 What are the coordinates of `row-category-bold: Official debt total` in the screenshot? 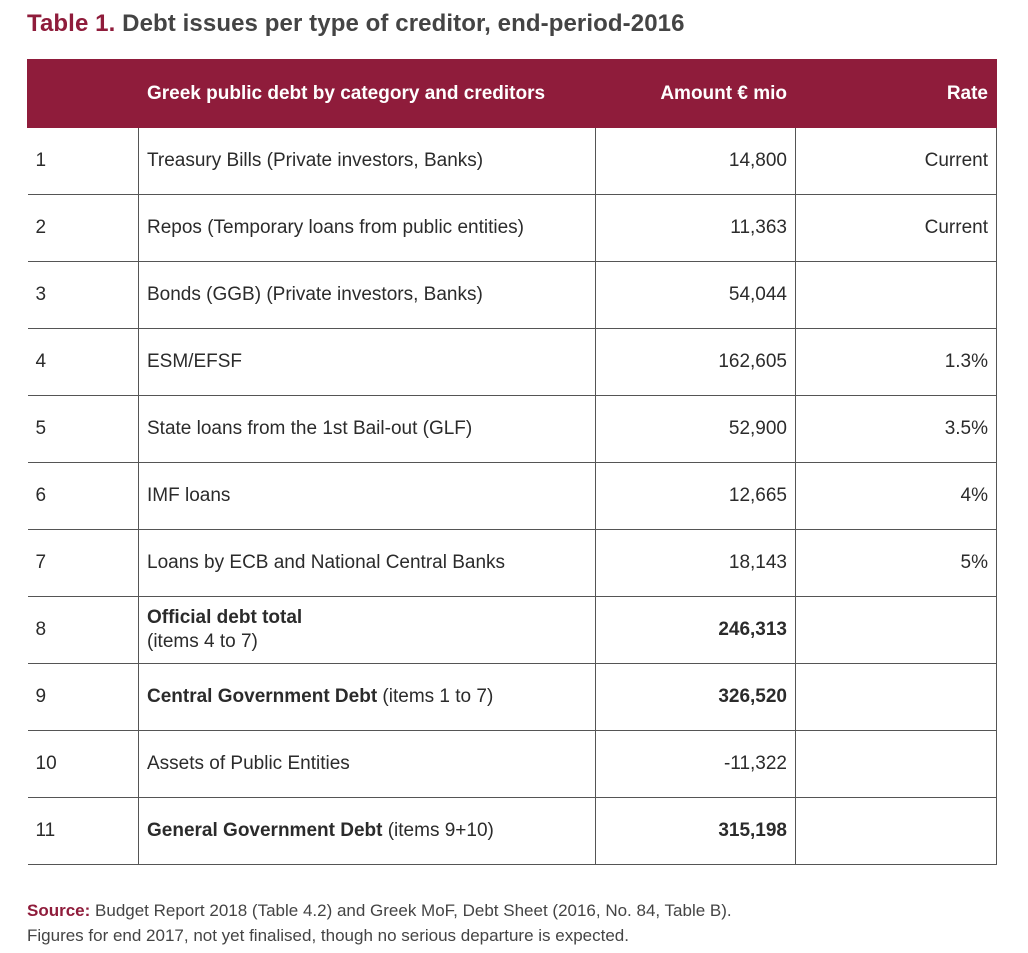 It's located at (225, 618).